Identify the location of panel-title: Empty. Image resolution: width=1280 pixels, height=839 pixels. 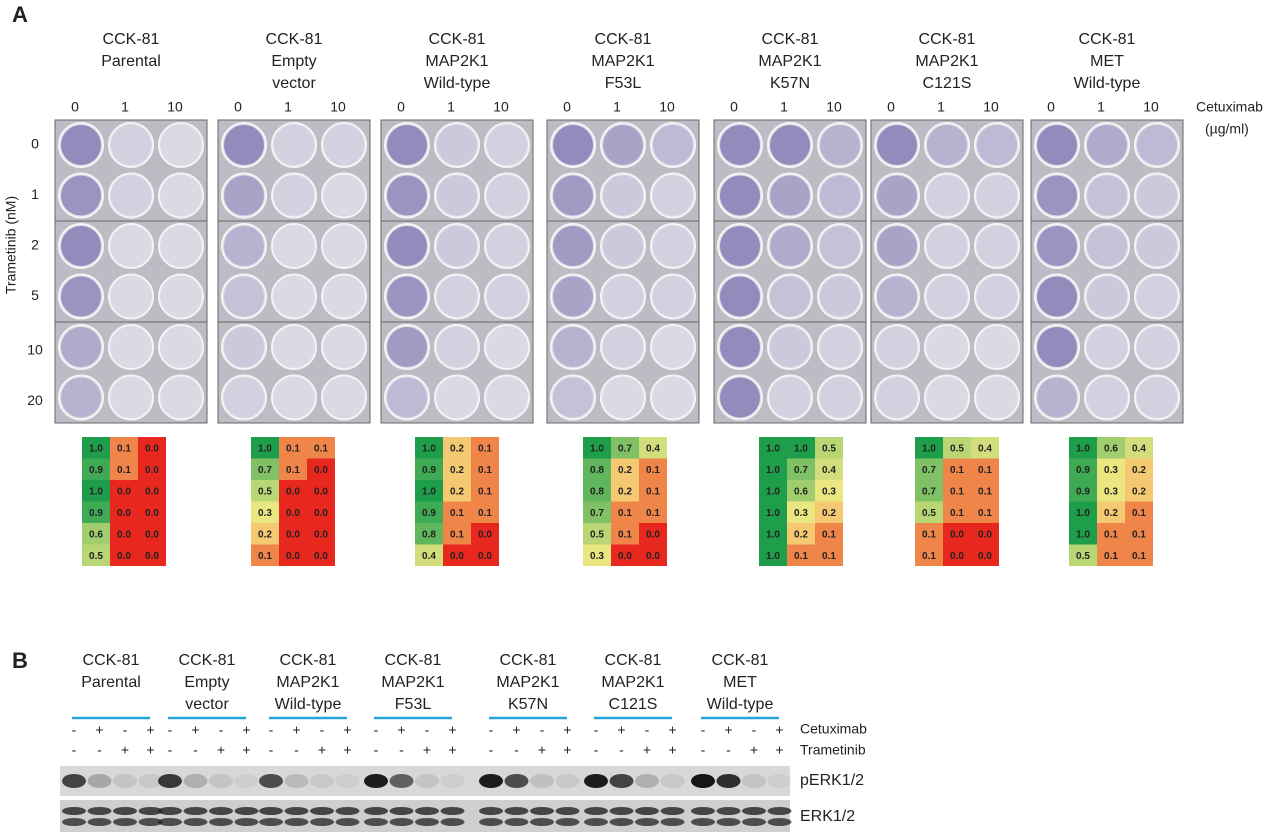
(293, 61).